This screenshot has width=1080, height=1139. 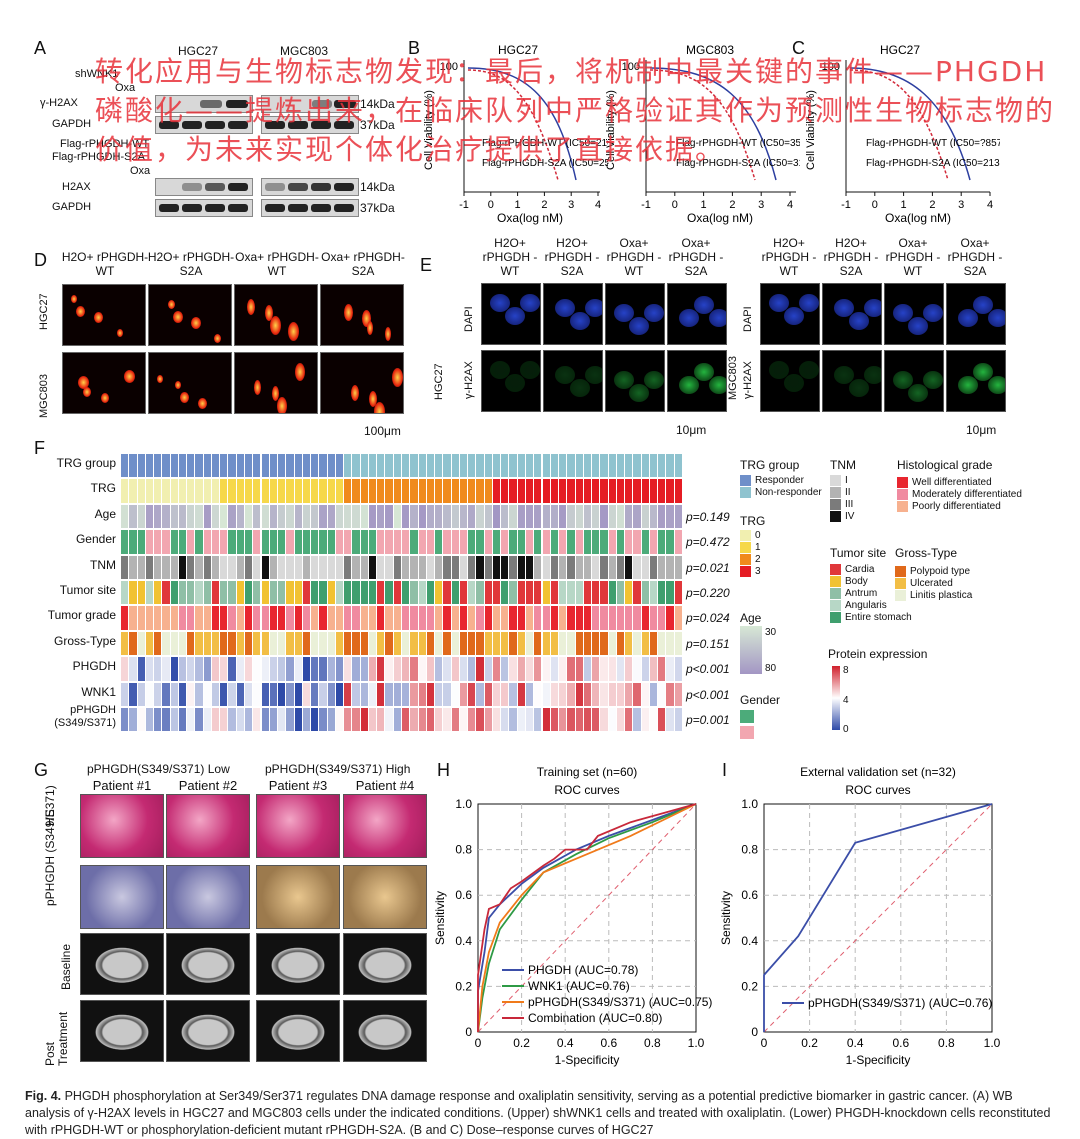 What do you see at coordinates (976, 381) in the screenshot?
I see `gamma-h2ax-image` at bounding box center [976, 381].